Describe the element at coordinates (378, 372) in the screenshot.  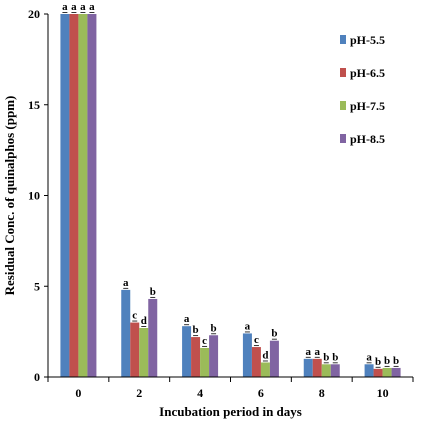
I see `bar-pH-6.5-day-10` at that location.